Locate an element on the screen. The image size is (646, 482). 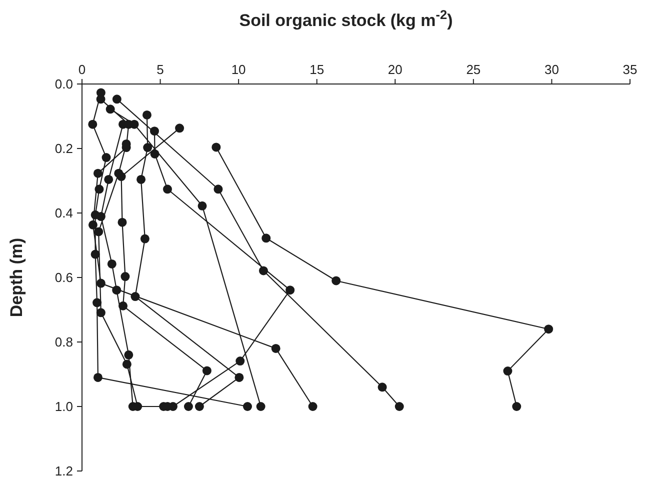
x-tick-label: 35 is located at coordinates (630, 69).